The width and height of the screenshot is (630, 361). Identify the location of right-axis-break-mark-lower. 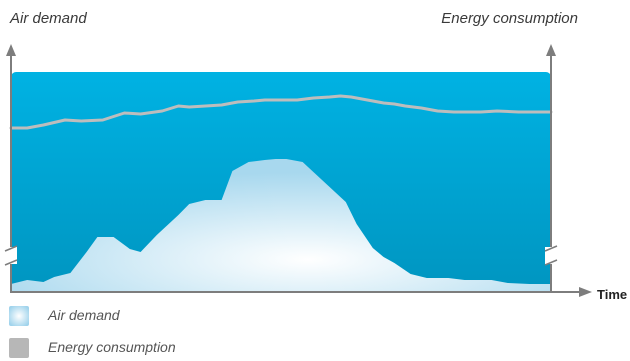
(551, 262).